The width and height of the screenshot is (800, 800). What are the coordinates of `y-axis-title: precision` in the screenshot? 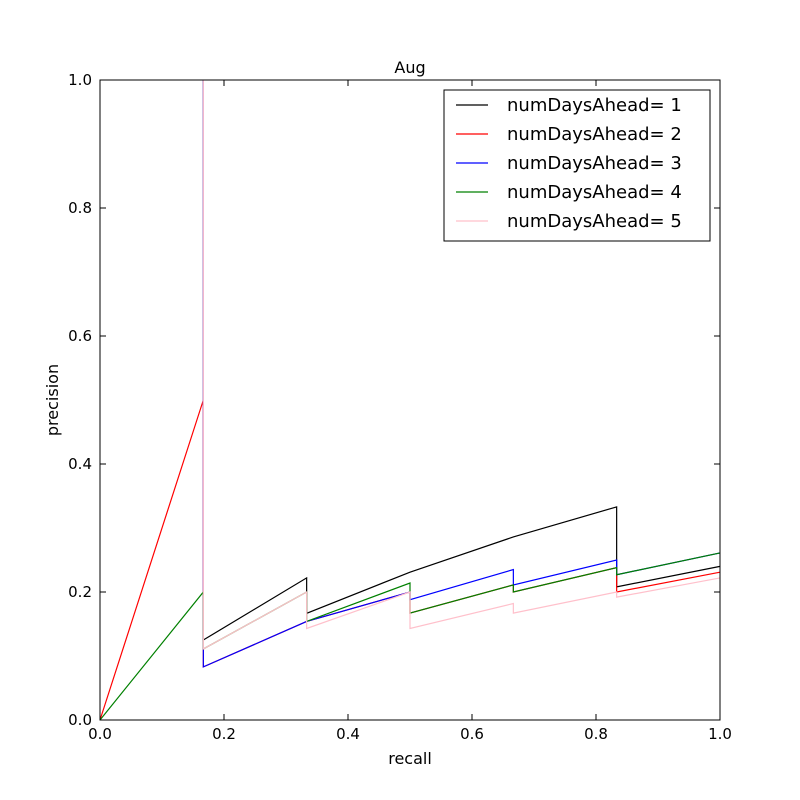 It's located at (52, 400).